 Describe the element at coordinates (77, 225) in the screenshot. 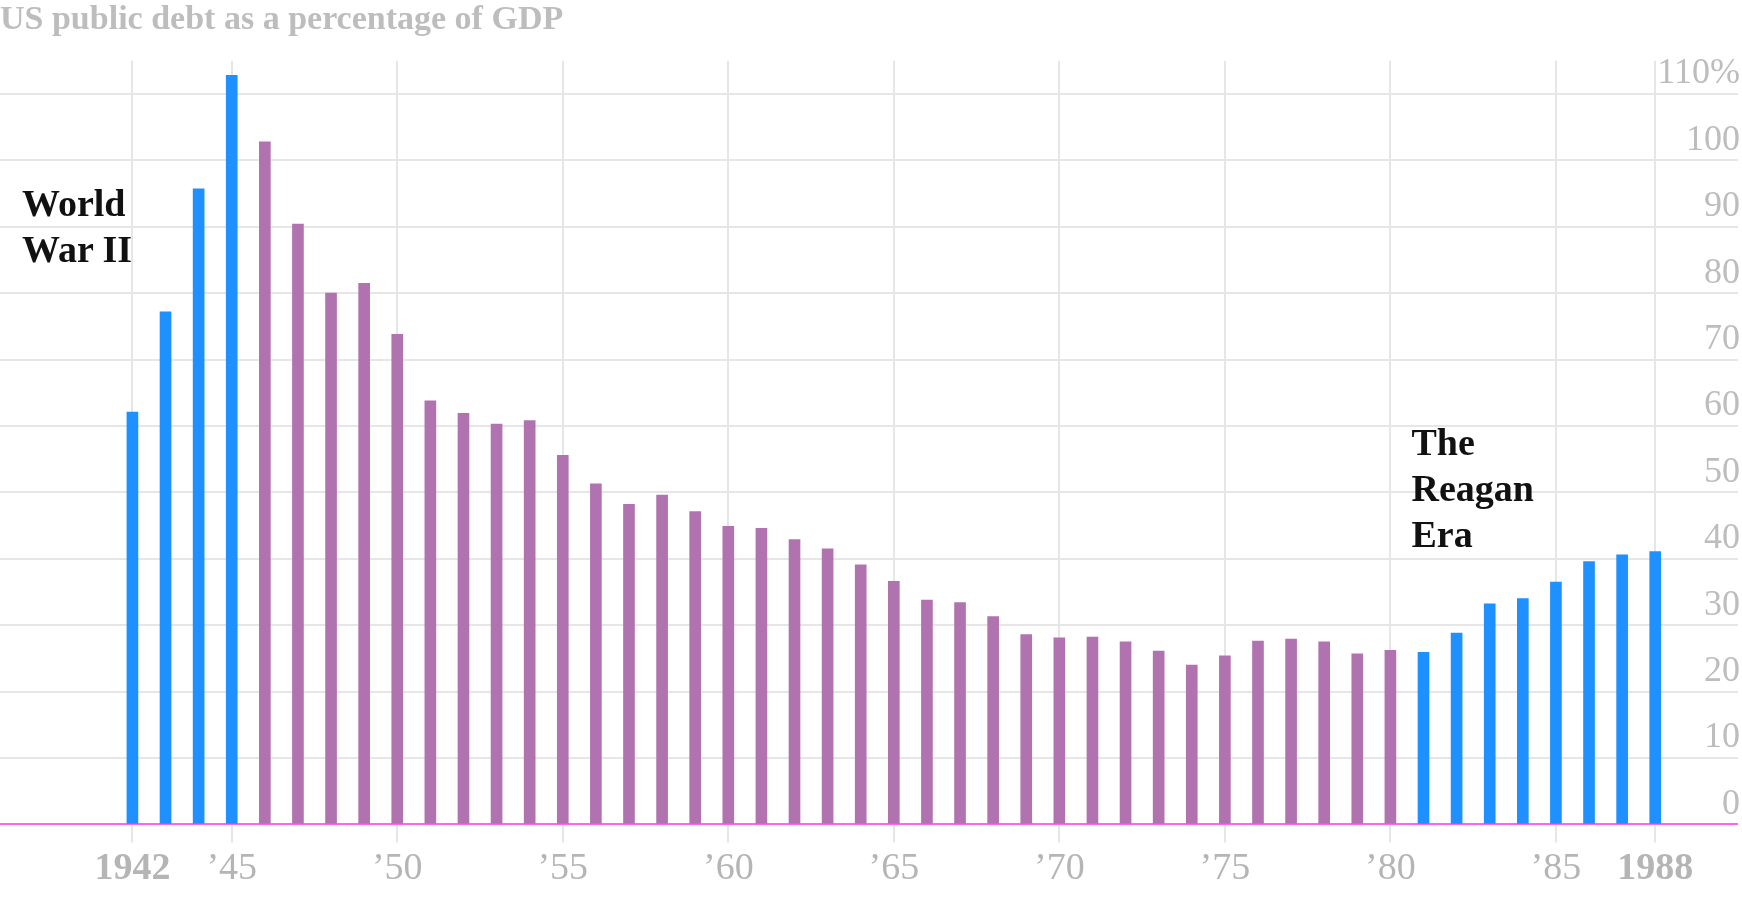

I see `annotation: World War II` at that location.